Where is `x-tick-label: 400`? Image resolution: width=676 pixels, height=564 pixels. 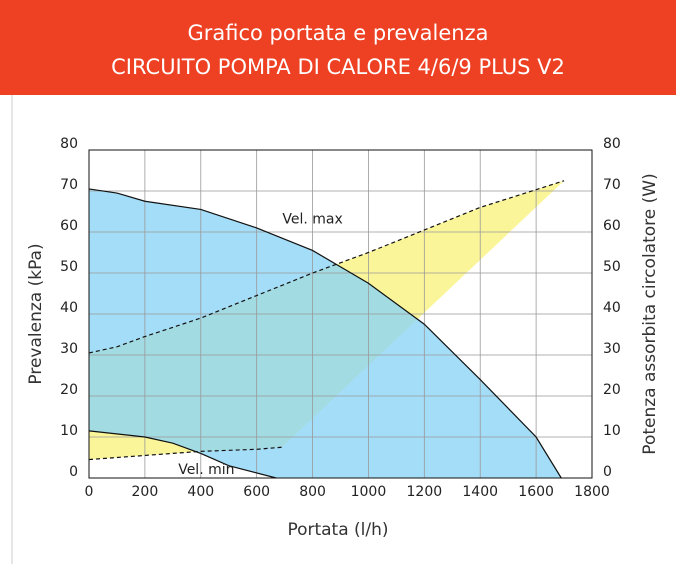
x-tick-label: 400 is located at coordinates (200, 492).